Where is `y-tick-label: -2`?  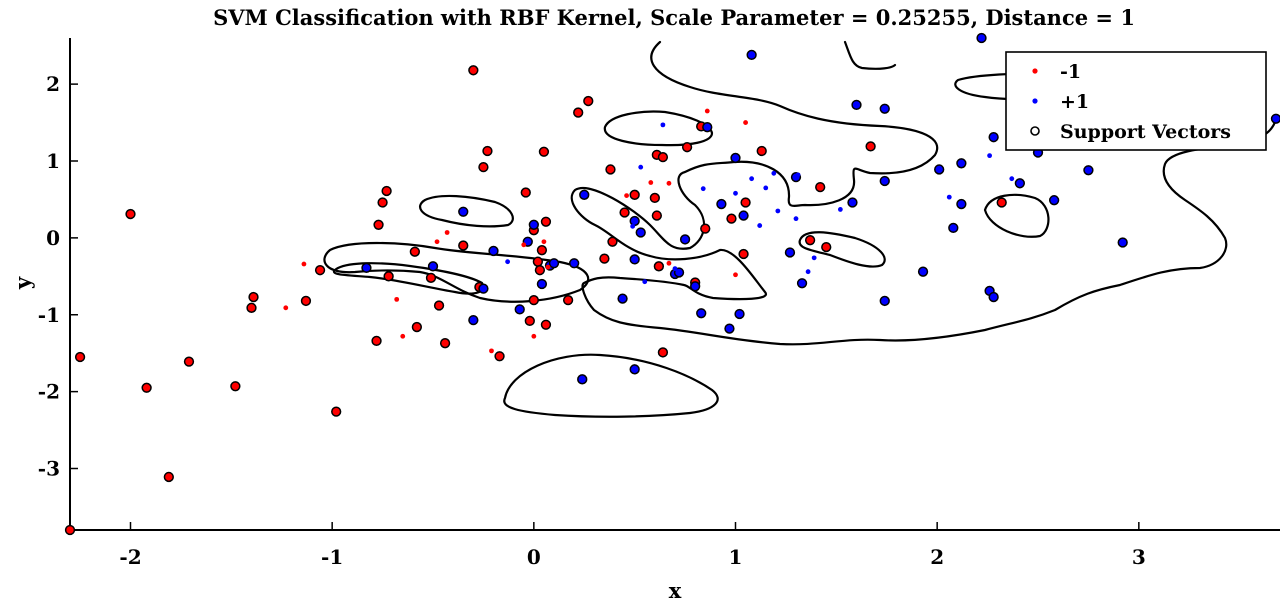 y-tick-label: -2 is located at coordinates (49, 392).